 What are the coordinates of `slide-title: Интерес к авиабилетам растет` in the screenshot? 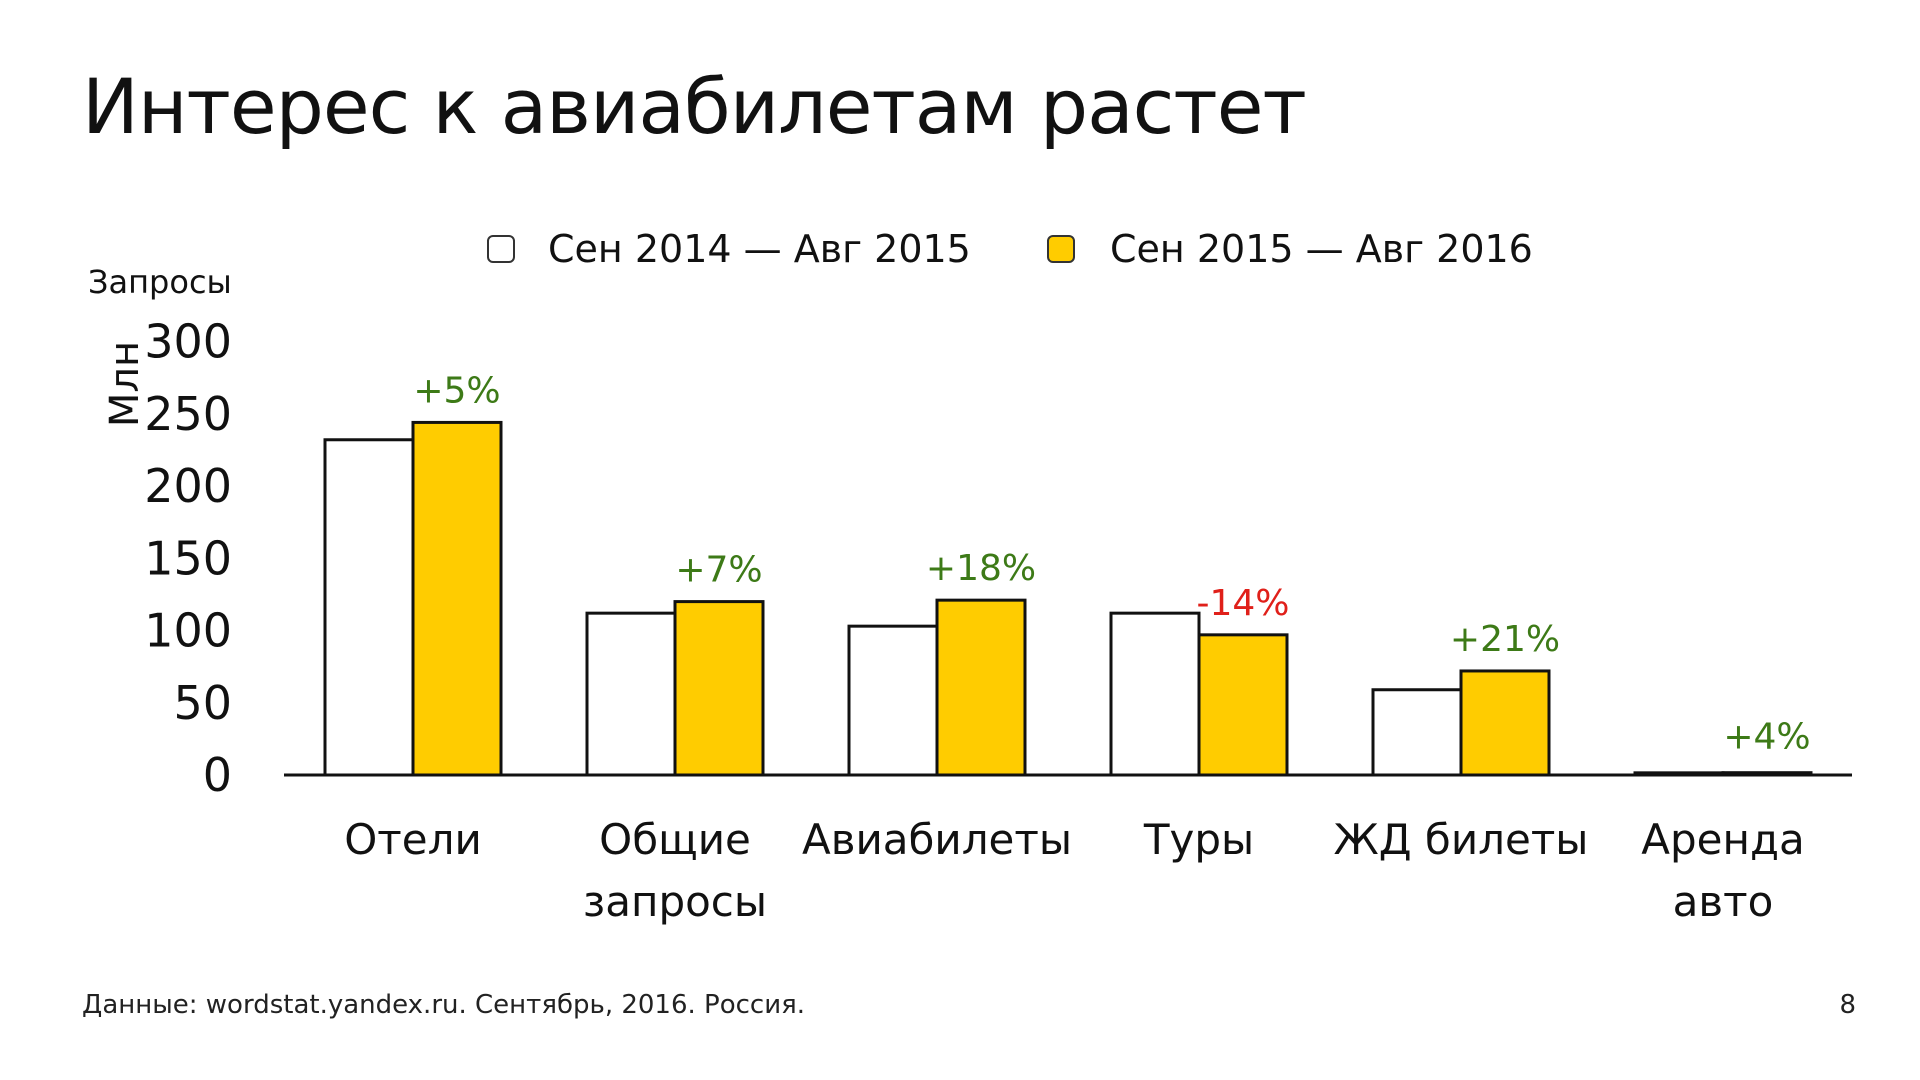 It's located at (694, 106).